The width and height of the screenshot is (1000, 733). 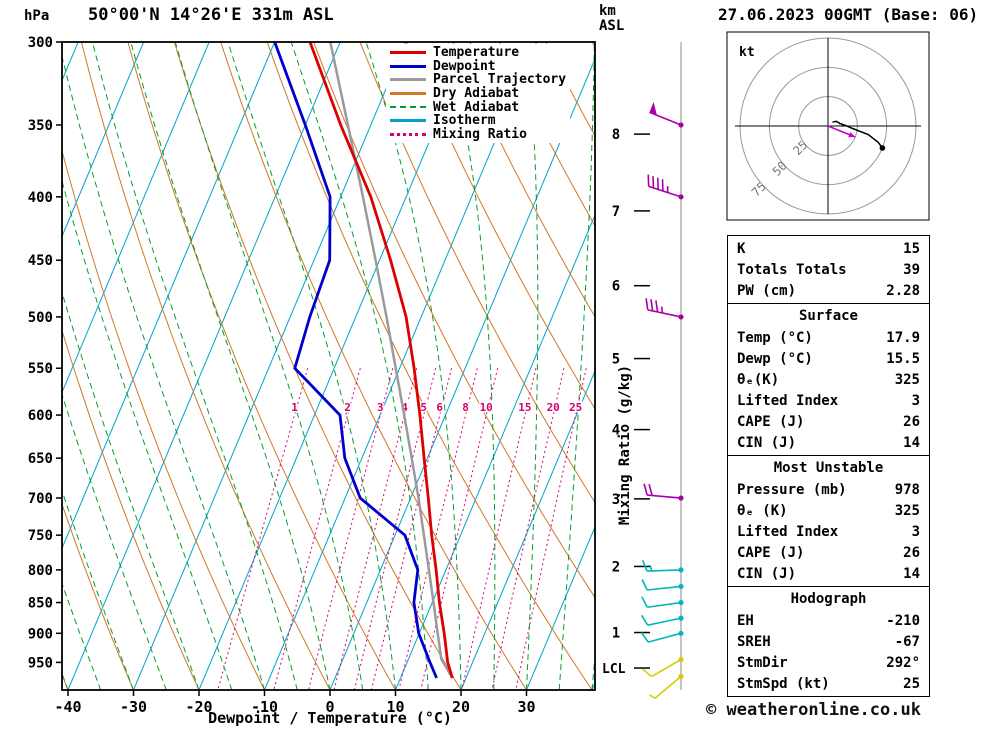 I want to click on table-row: θₑ(K) 325, so click(x=828, y=379).